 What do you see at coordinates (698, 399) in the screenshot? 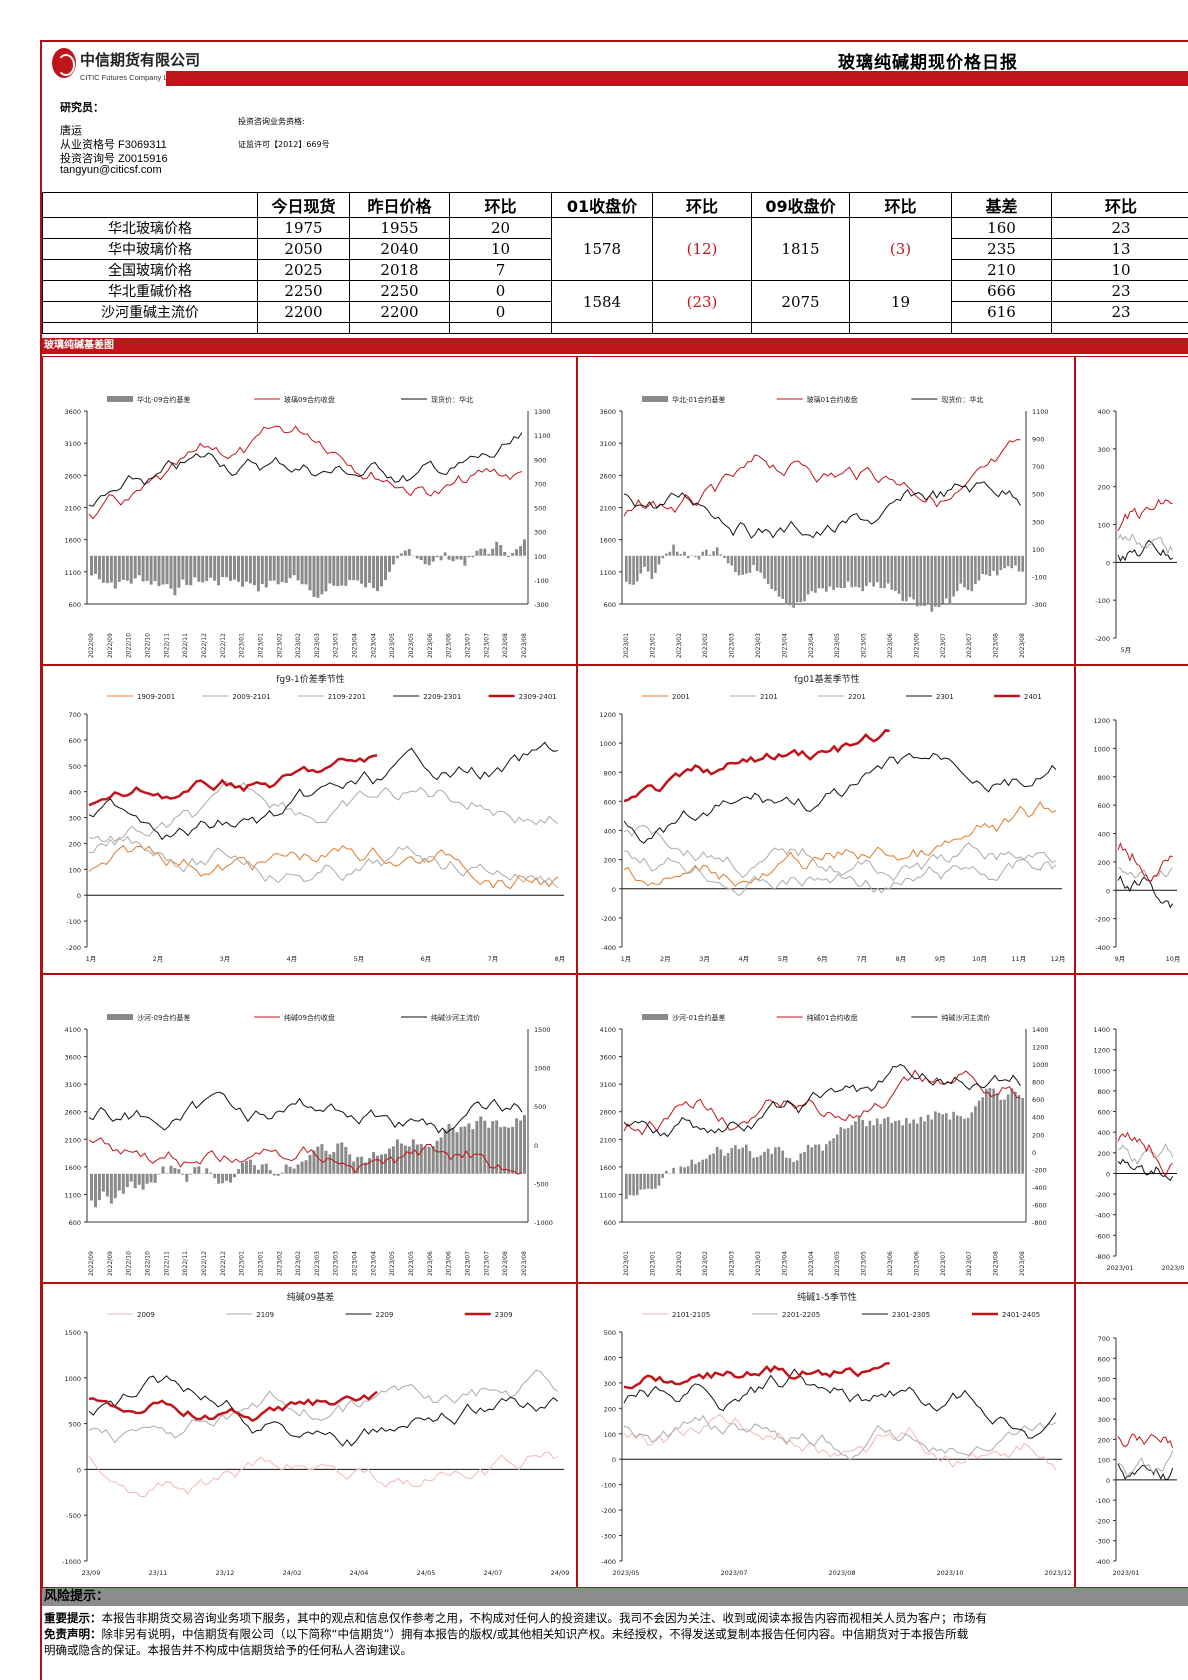
I see `legend-label: 华北-01合约基差` at bounding box center [698, 399].